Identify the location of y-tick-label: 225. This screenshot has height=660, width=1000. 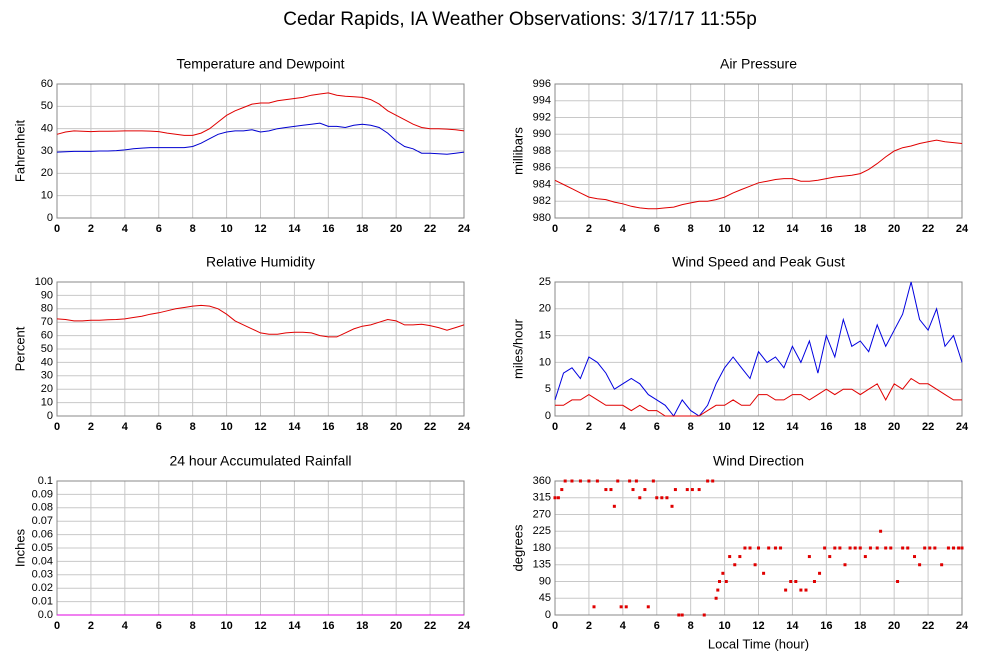
(542, 531).